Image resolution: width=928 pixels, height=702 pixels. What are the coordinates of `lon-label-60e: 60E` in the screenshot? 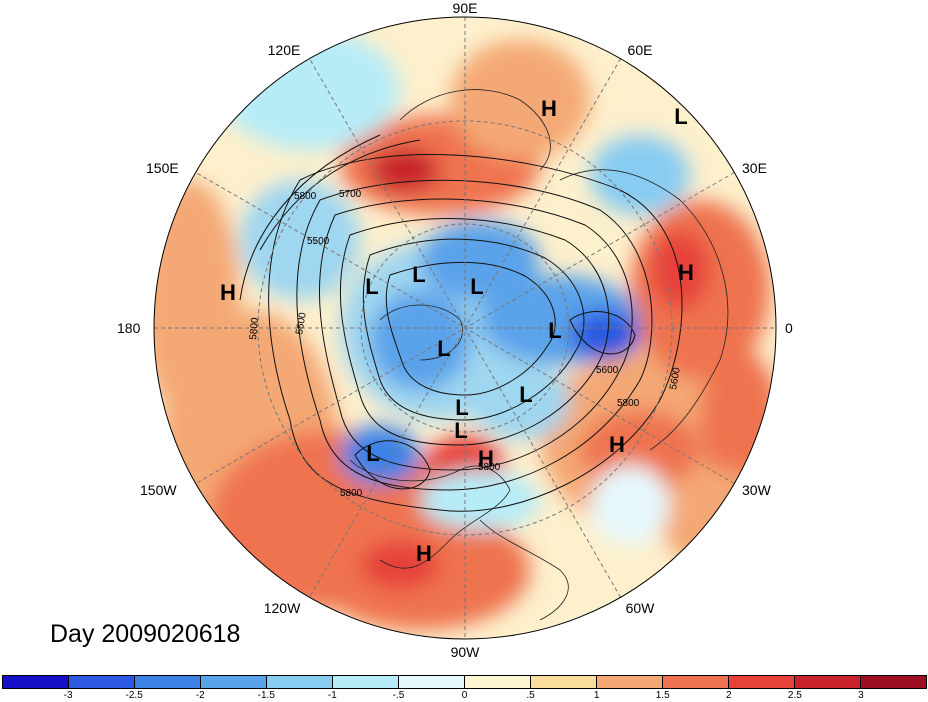 It's located at (640, 50).